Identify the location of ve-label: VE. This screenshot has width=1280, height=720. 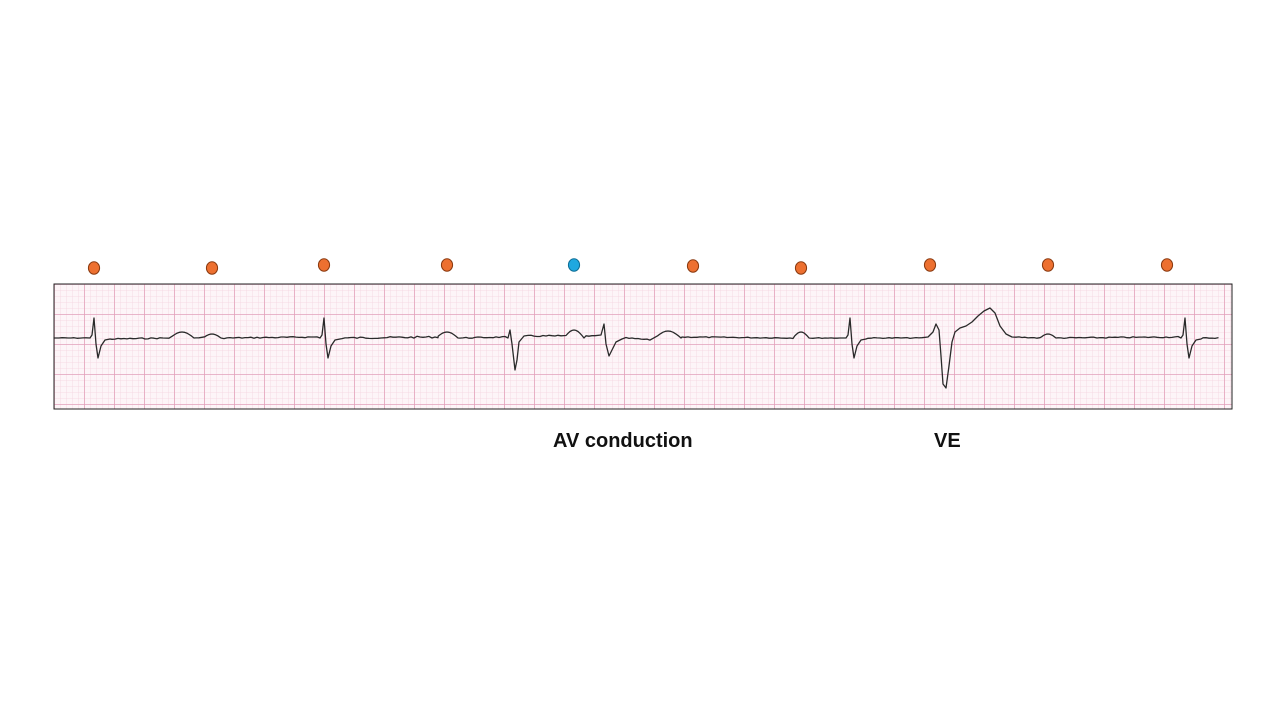
(947, 441).